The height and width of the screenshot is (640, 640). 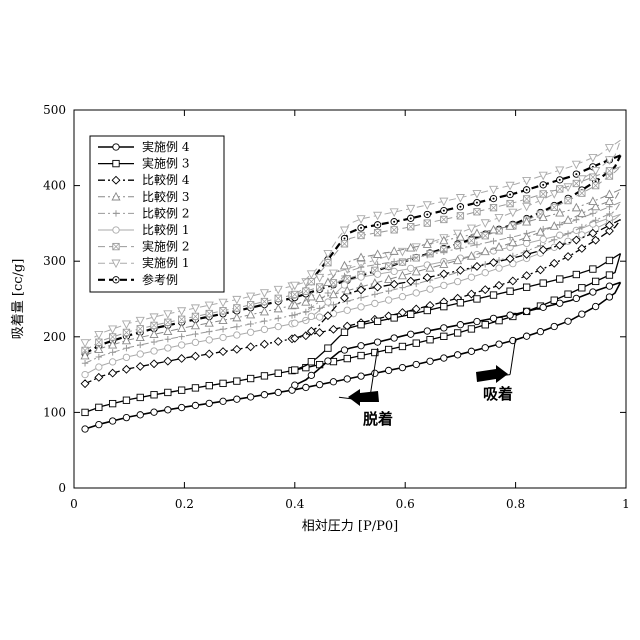 What do you see at coordinates (54, 412) in the screenshot?
I see `y-tick-label: 100` at bounding box center [54, 412].